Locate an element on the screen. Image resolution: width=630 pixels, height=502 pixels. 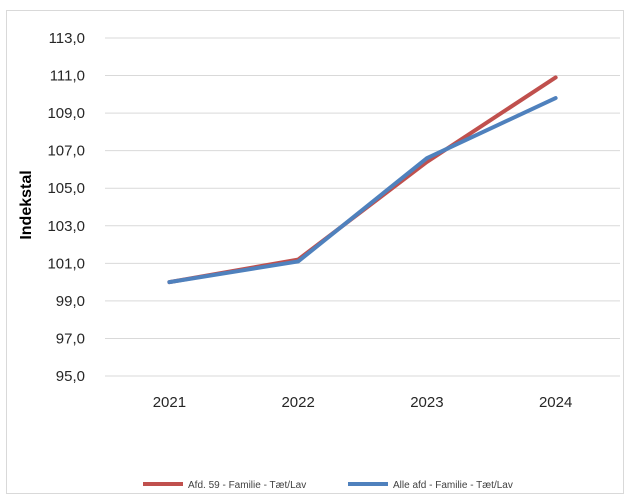
y-tick-label: 101,0 is located at coordinates (66, 263).